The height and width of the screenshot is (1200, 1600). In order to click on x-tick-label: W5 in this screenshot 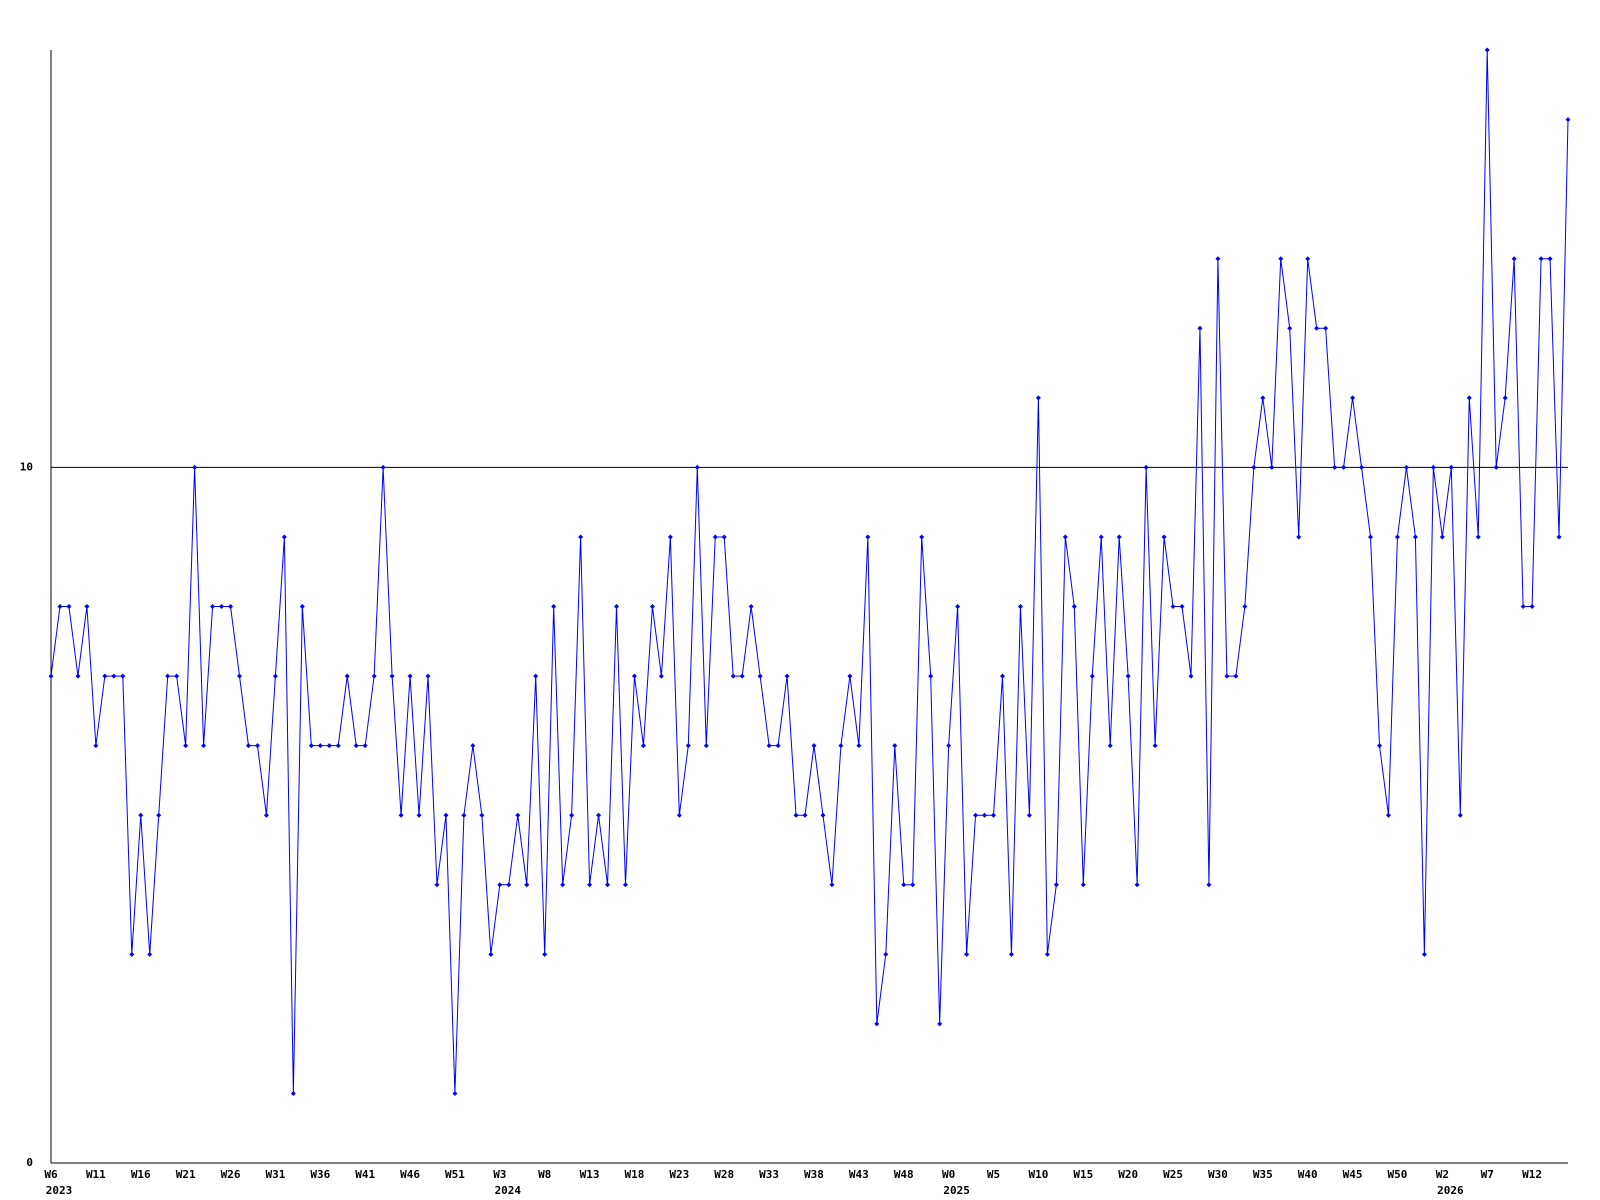, I will do `click(993, 1174)`.